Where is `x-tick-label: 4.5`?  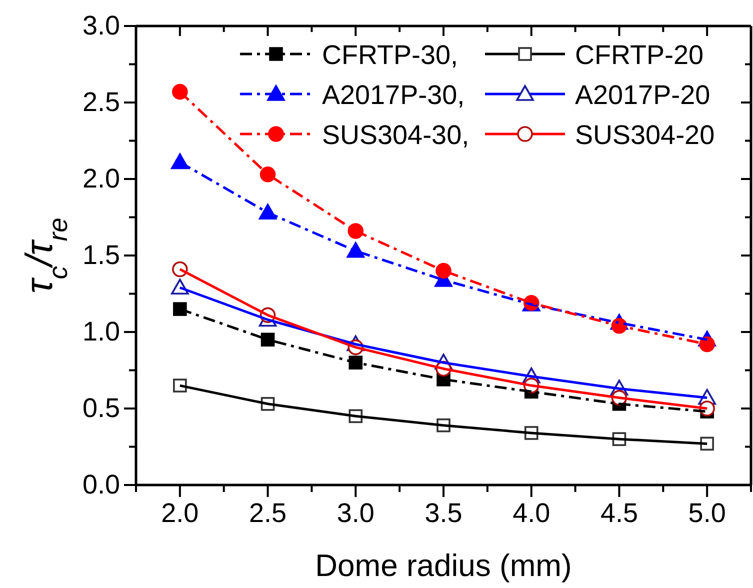 x-tick-label: 4.5 is located at coordinates (619, 513).